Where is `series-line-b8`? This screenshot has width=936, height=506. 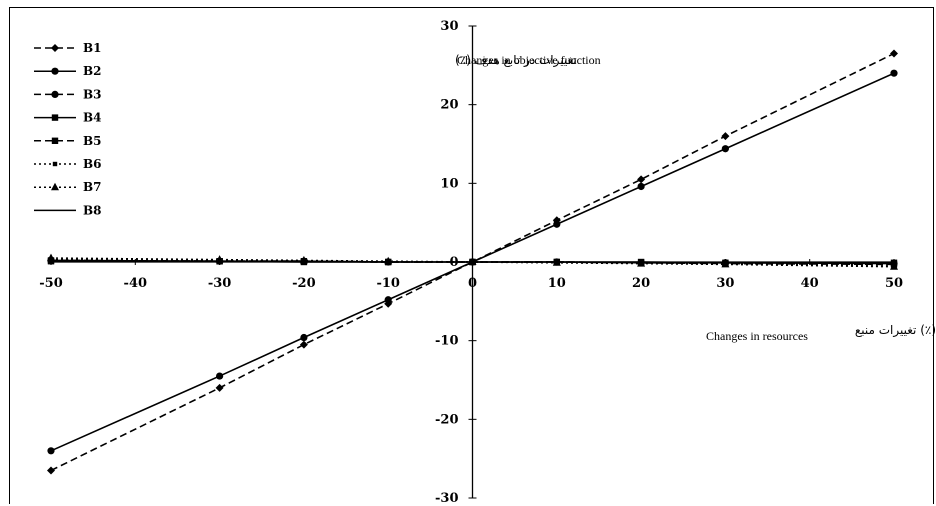 series-line-b8 is located at coordinates (472, 262).